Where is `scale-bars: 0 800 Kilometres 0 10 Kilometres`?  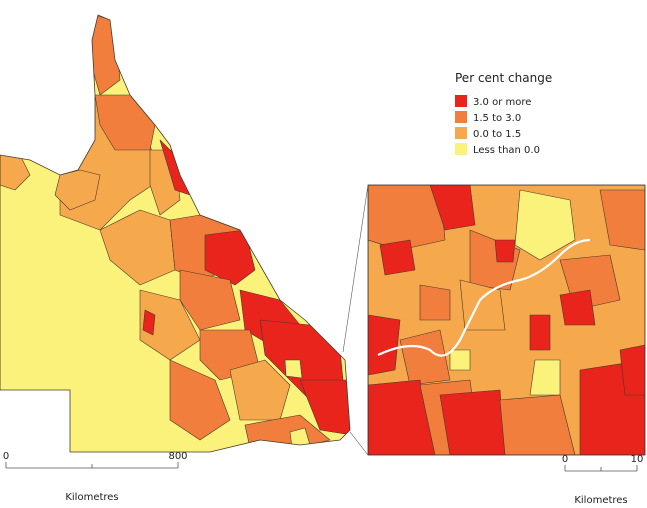
scale-bars: 0 800 Kilometres 0 10 Kilometres is located at coordinates (323, 478).